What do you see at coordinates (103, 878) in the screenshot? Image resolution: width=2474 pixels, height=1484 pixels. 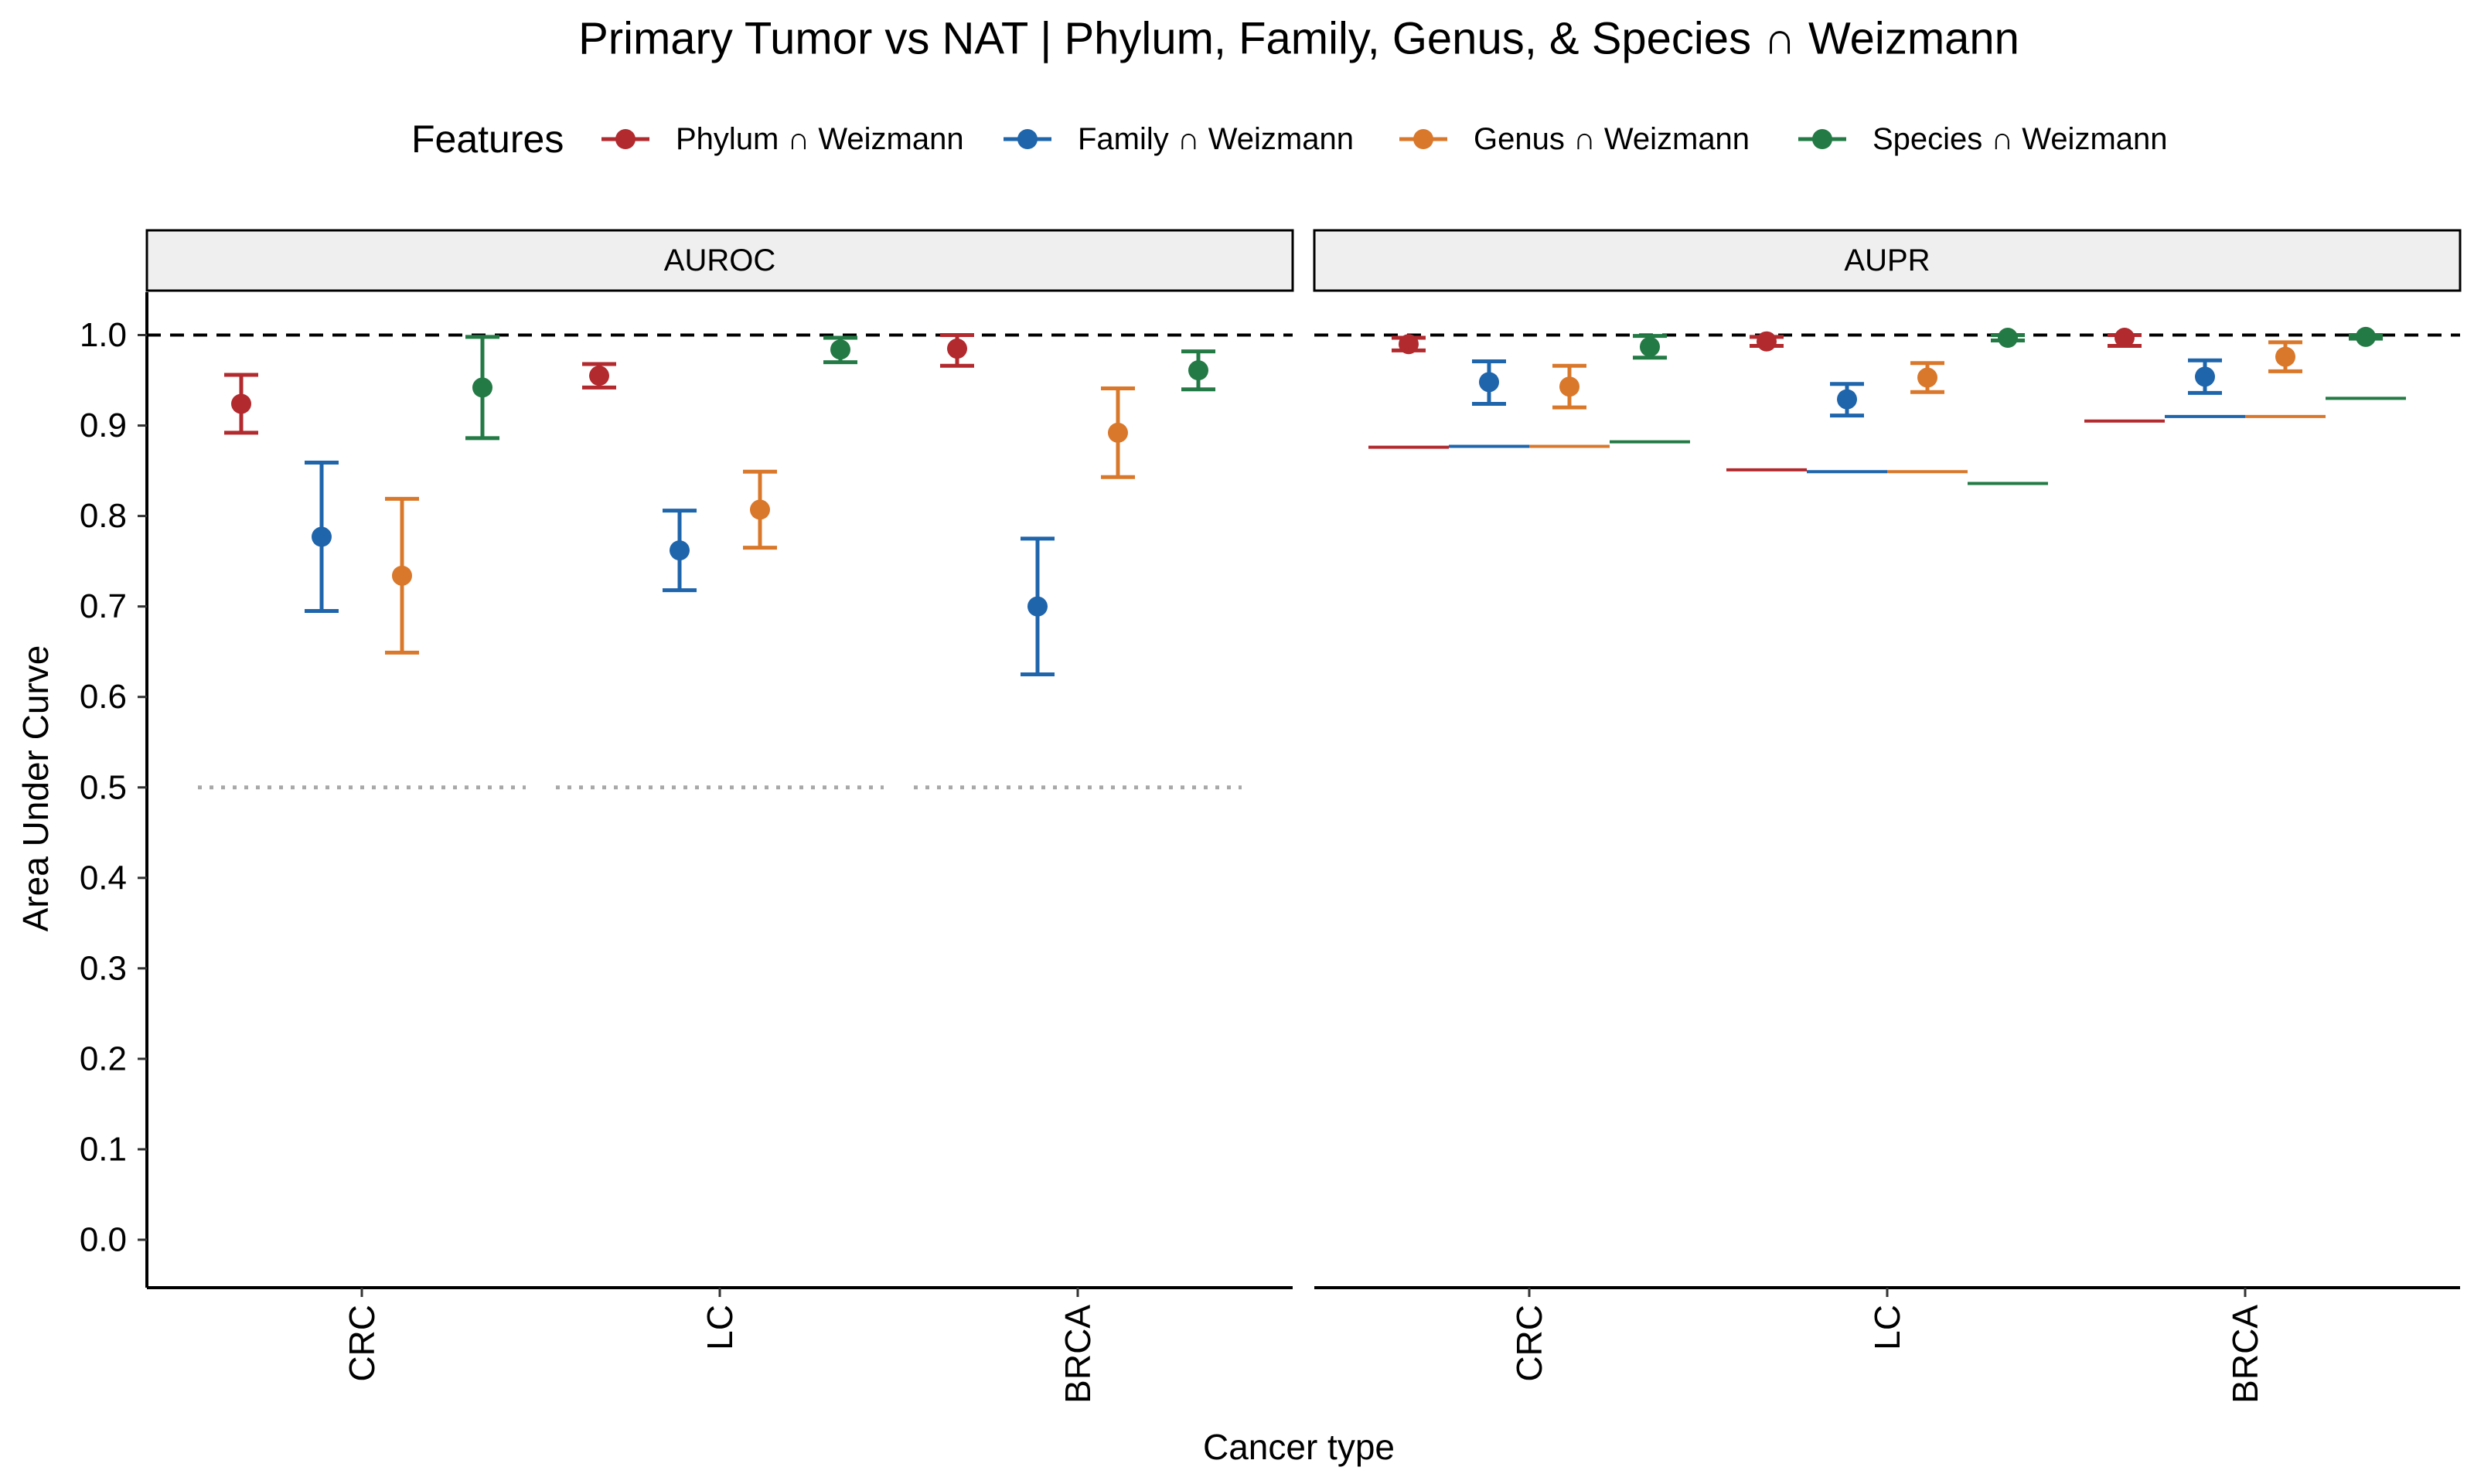 I see `y-tick-label: 0.4` at bounding box center [103, 878].